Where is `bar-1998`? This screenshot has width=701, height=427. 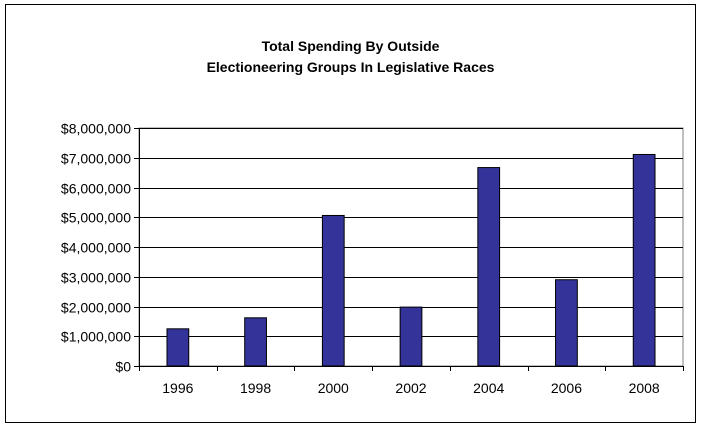 bar-1998 is located at coordinates (255, 342).